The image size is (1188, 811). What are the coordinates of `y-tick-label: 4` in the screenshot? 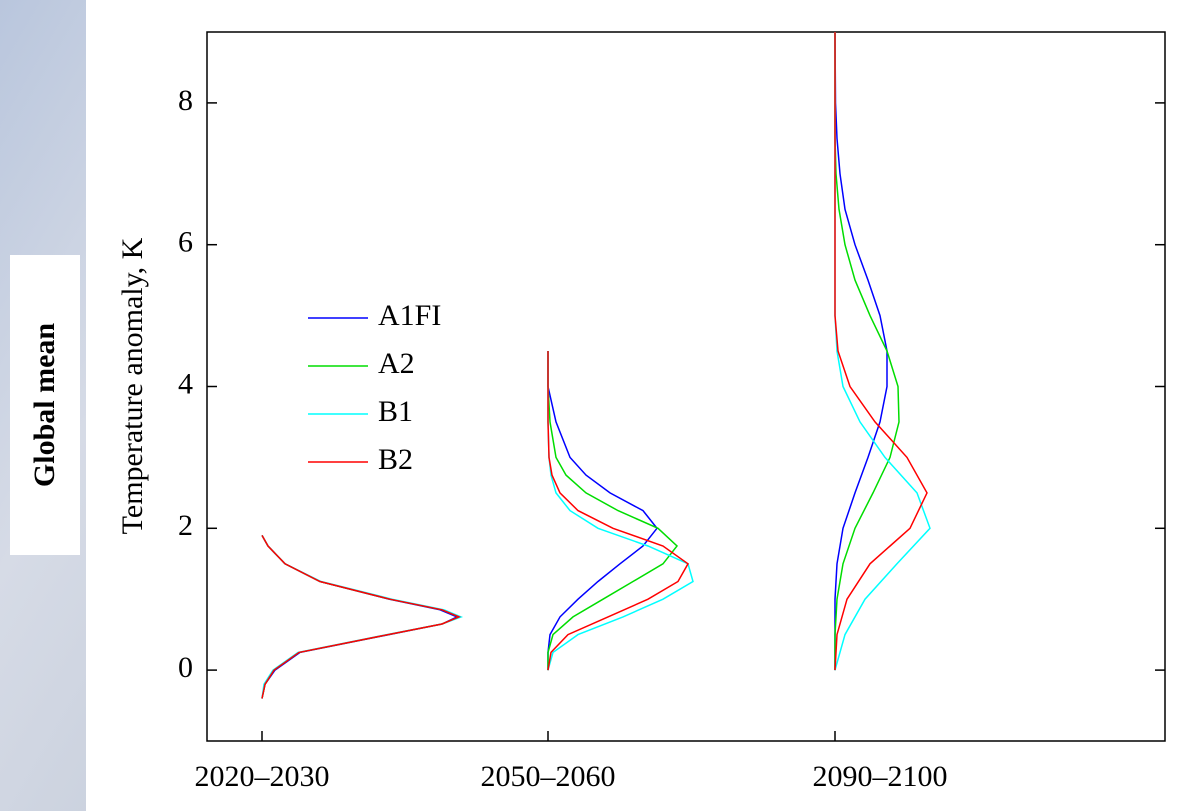 It's located at (185, 383).